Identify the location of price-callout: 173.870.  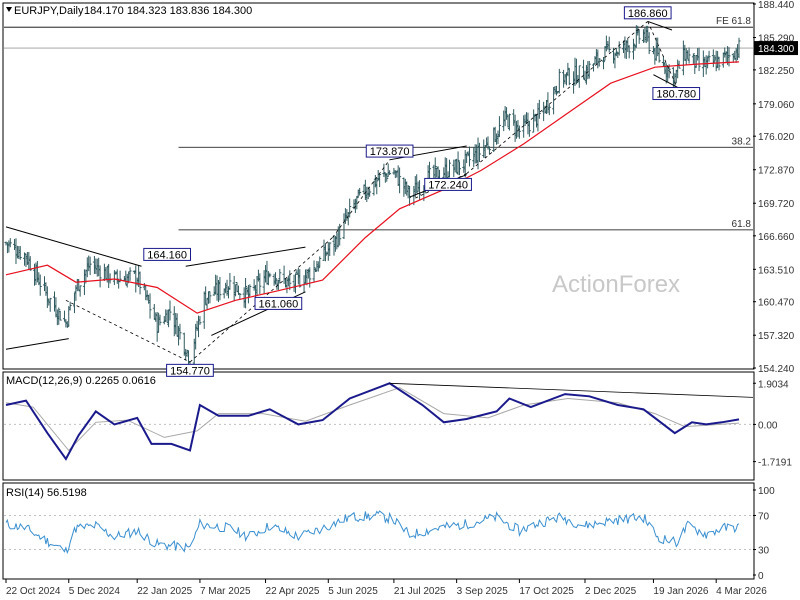
(389, 151).